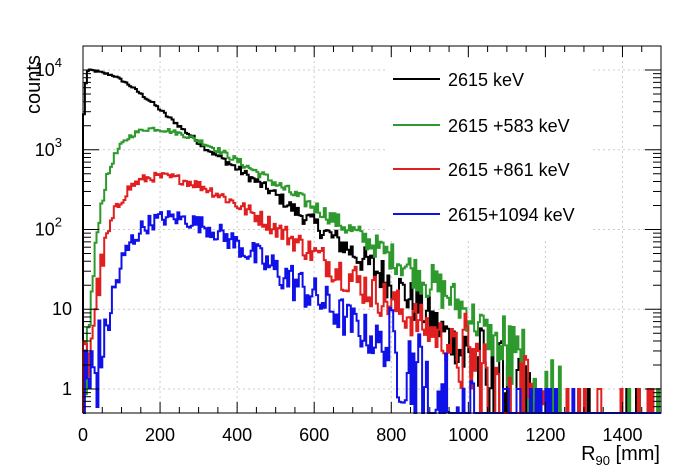 Image resolution: width=696 pixels, height=472 pixels. What do you see at coordinates (58, 62) in the screenshot?
I see `y-tick-label-exponent: 4` at bounding box center [58, 62].